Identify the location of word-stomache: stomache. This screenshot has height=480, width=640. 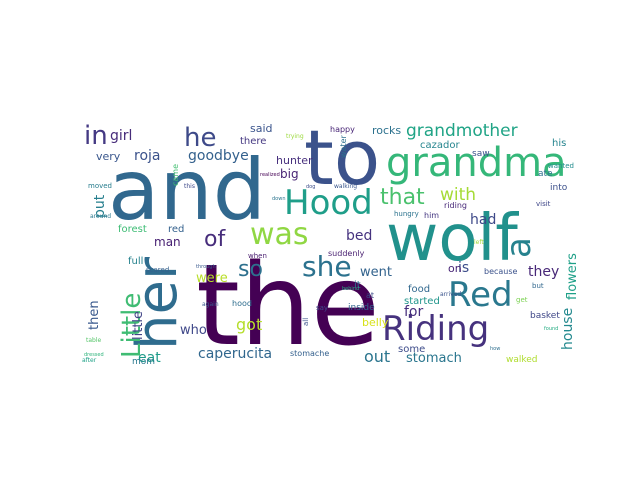
(309, 353).